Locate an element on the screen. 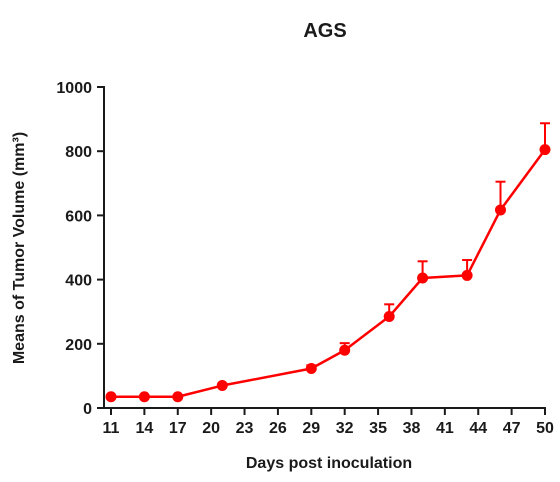 The height and width of the screenshot is (482, 560). x-tick-label: 41 is located at coordinates (445, 428).